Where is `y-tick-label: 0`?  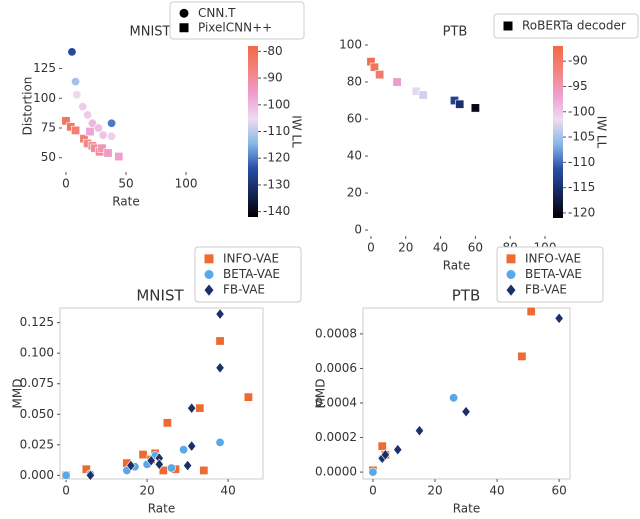
y-tick-label: 0 is located at coordinates (358, 230).